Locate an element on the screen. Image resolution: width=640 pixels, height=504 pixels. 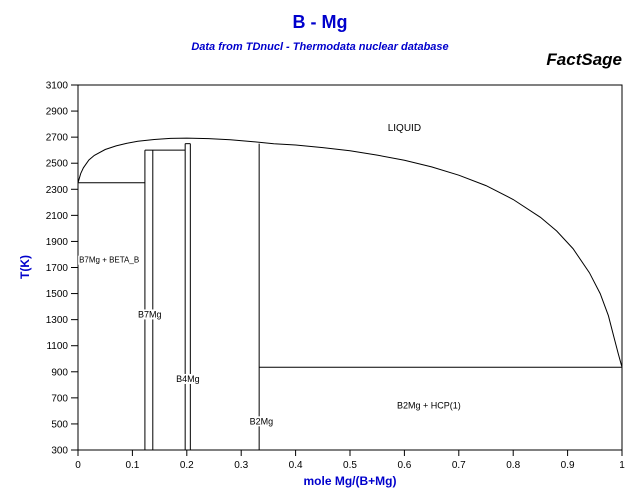
region-label: B7Mg + BETA_B is located at coordinates (109, 260).